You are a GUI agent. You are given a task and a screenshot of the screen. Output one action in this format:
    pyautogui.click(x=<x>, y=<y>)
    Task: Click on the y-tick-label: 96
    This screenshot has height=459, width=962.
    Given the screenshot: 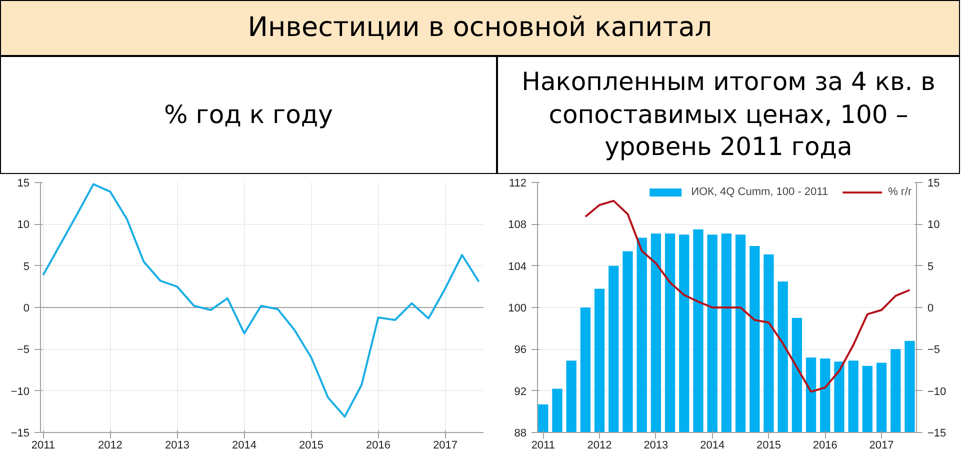 What is the action you would take?
    pyautogui.click(x=520, y=350)
    